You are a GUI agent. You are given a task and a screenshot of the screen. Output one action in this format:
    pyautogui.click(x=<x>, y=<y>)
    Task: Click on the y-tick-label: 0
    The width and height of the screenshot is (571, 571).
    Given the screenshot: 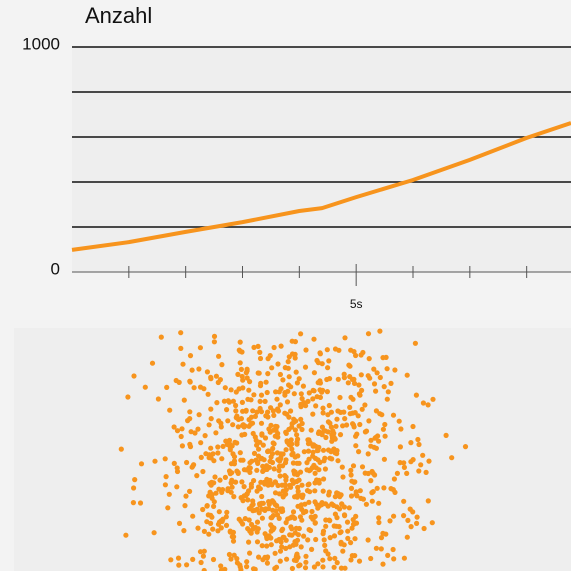 What is the action you would take?
    pyautogui.click(x=55, y=268)
    